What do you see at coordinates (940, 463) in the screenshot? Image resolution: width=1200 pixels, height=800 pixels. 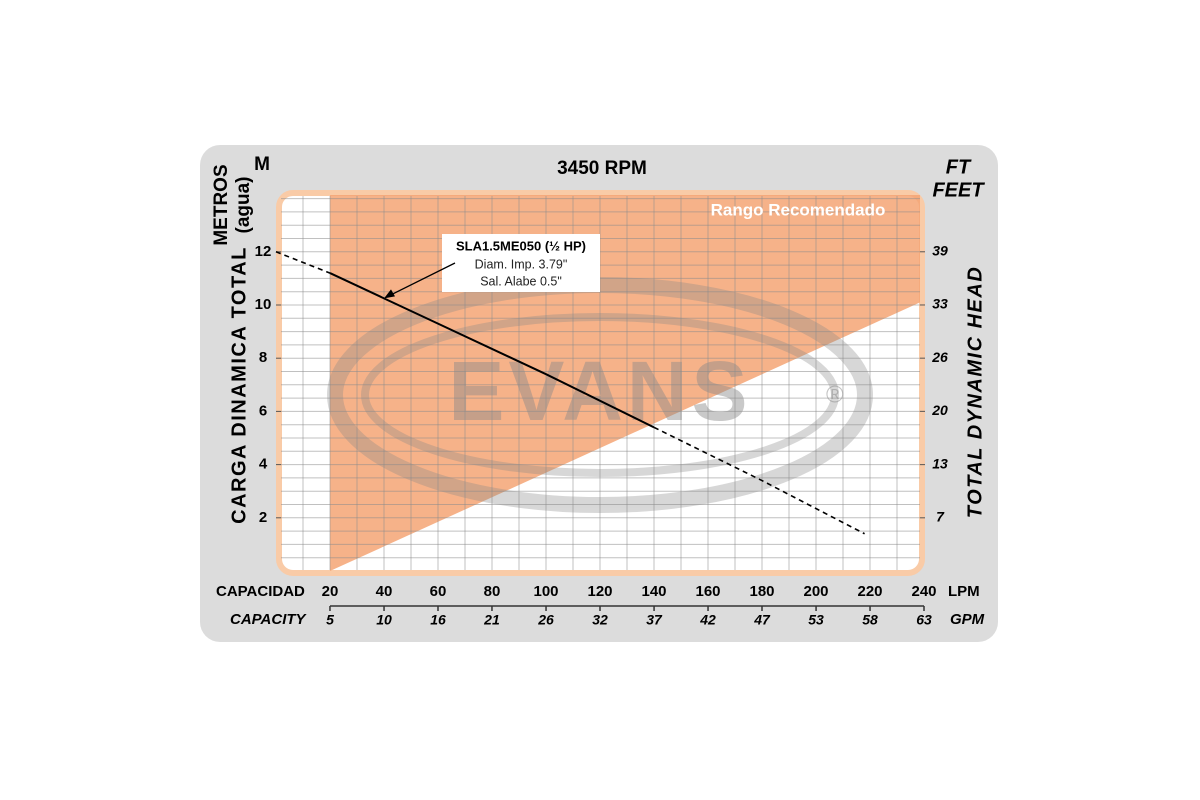 I see `y2-tick-label: 13` at bounding box center [940, 463].